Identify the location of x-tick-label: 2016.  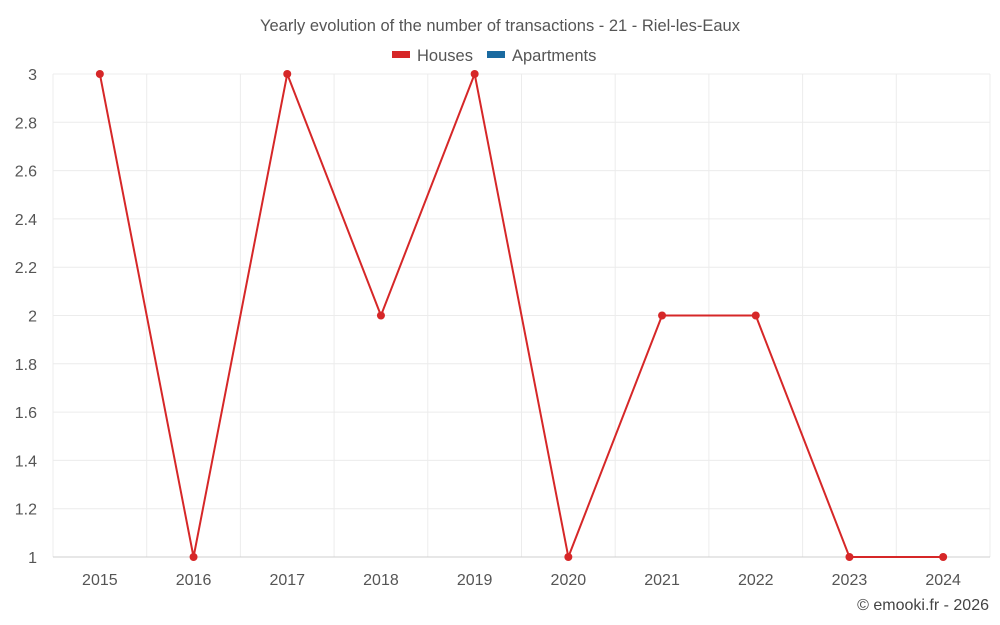
(194, 580).